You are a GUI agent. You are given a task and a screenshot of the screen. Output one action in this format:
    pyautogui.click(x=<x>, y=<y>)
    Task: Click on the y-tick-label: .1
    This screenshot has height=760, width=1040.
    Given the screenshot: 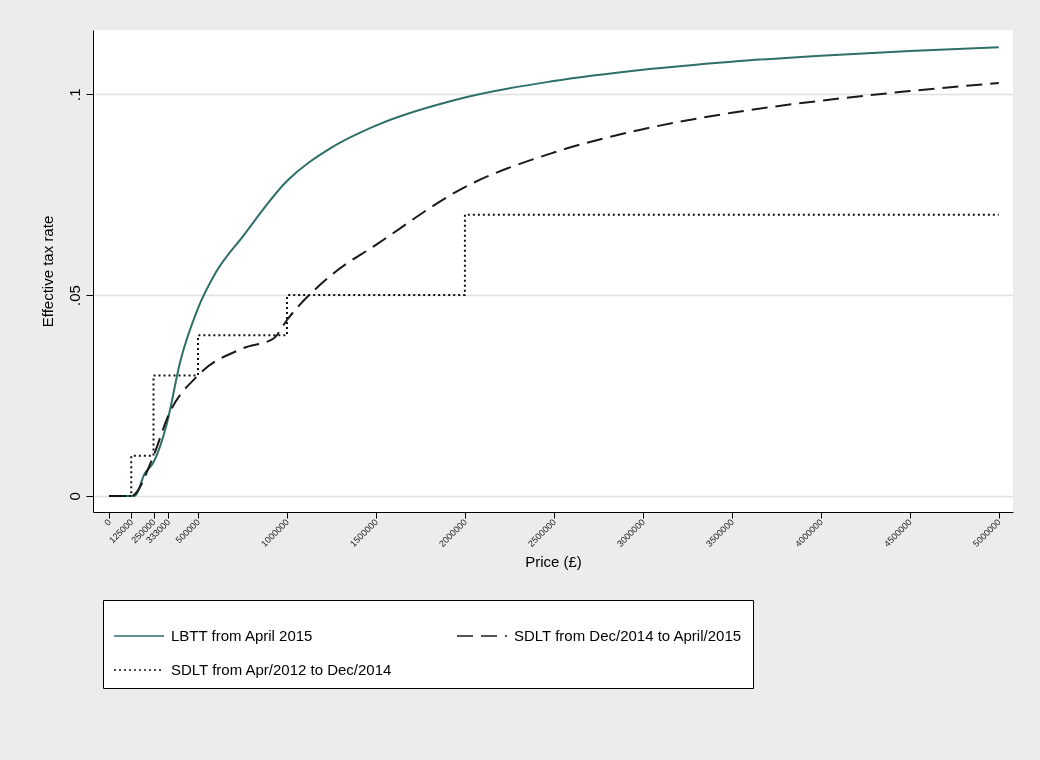 What is the action you would take?
    pyautogui.click(x=74, y=95)
    